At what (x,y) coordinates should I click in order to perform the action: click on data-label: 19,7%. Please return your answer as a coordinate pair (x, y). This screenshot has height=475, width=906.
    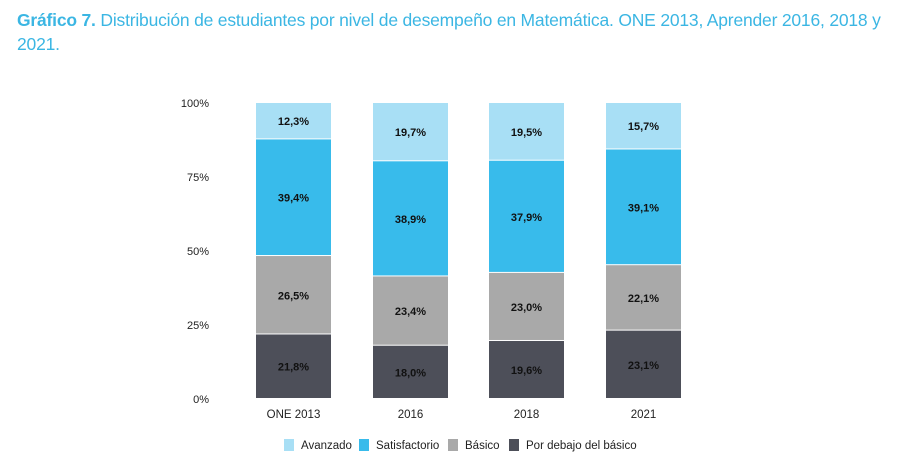
    Looking at the image, I should click on (410, 133).